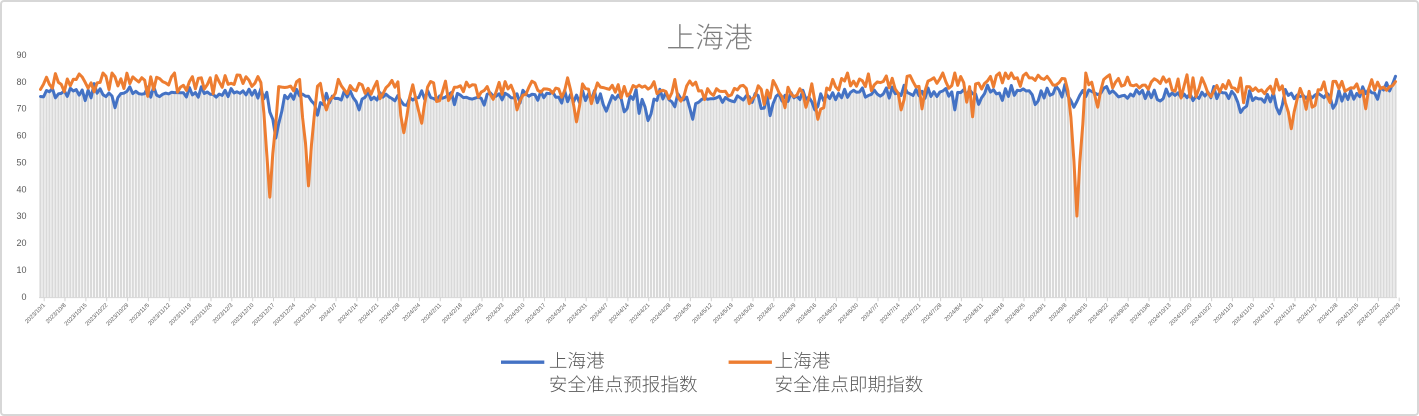  What do you see at coordinates (1037, 313) in the screenshot?
I see `svg-text: 2024/9/1` at bounding box center [1037, 313].